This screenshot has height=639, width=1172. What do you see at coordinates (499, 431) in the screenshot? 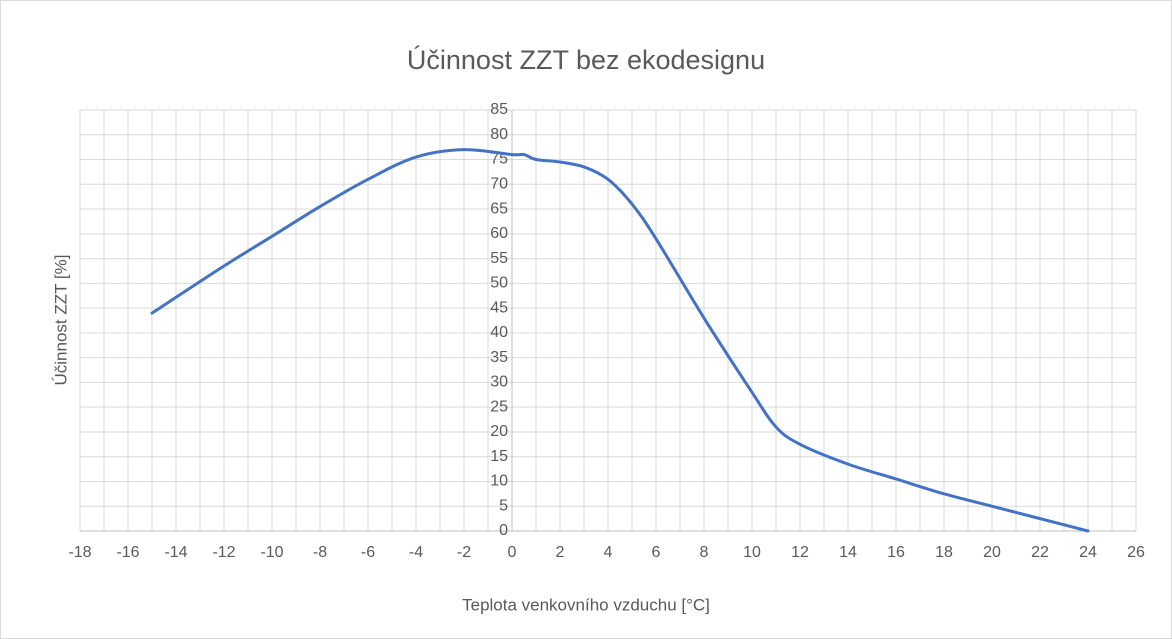
I see `y-tick-label: 20` at bounding box center [499, 431].